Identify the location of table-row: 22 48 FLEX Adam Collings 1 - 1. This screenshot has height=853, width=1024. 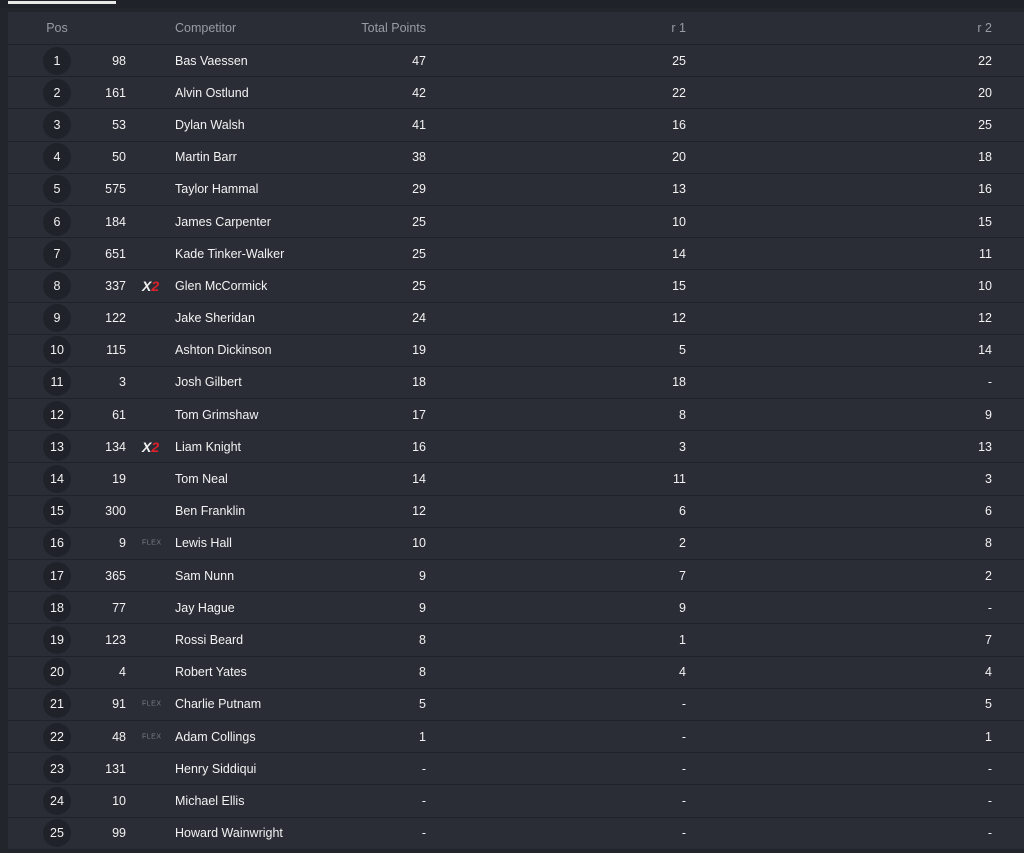
(516, 737).